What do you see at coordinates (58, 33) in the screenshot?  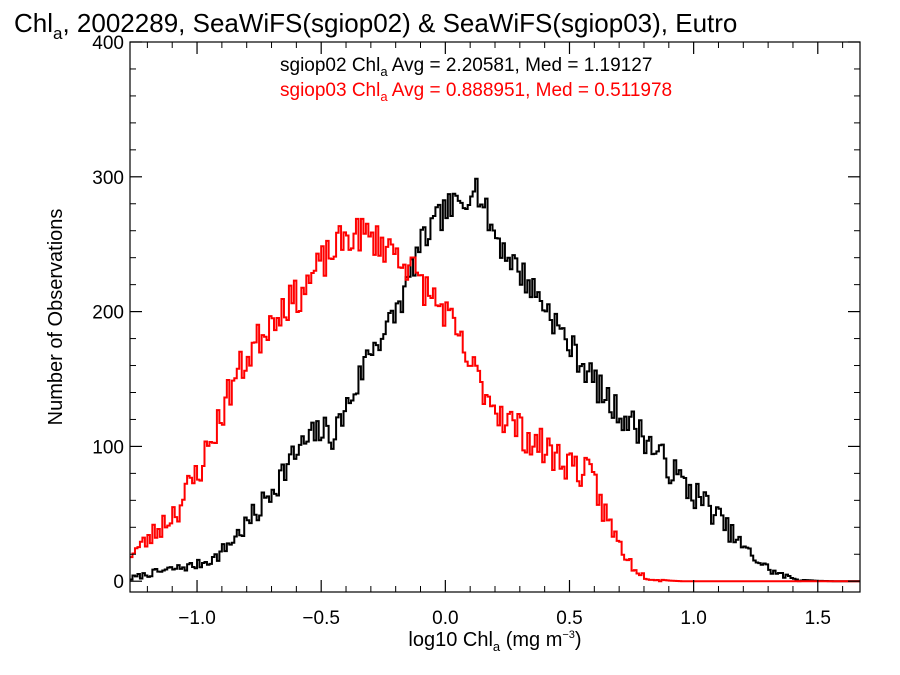 I see `title-subscript: a` at bounding box center [58, 33].